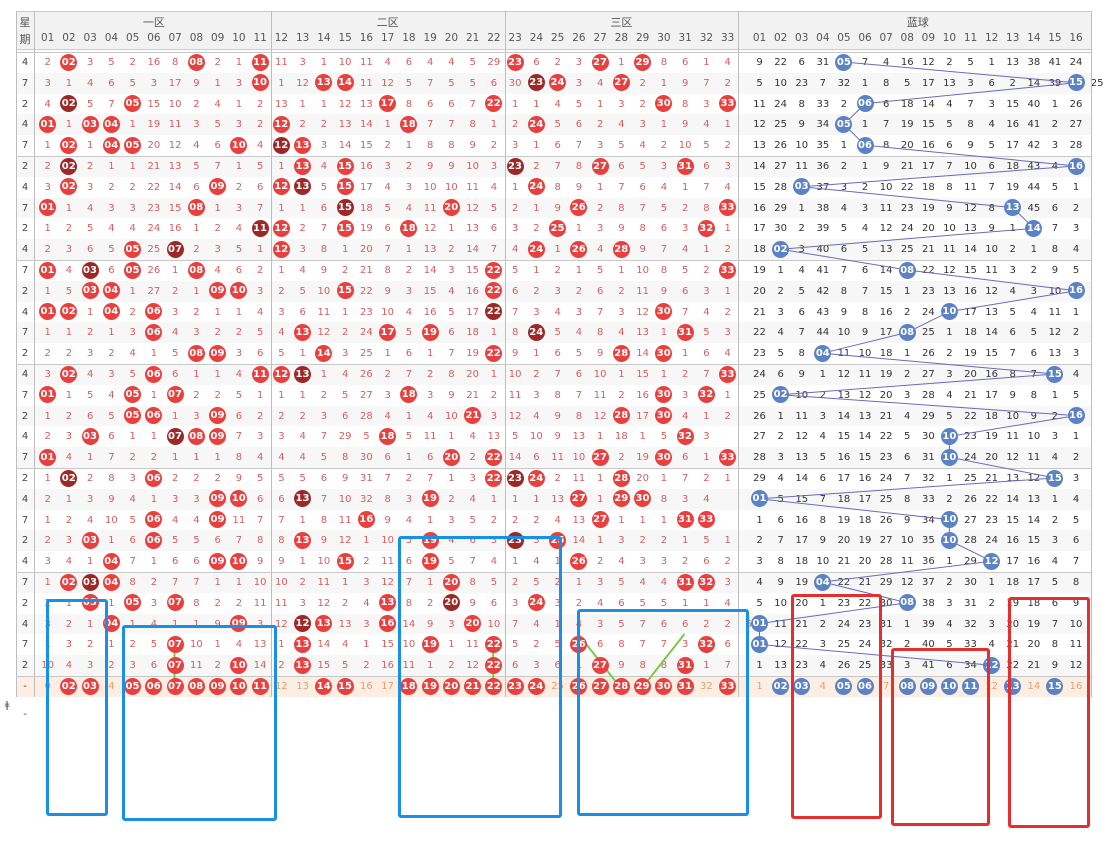  Describe the element at coordinates (260, 38) in the screenshot. I see `column-header: 11` at that location.